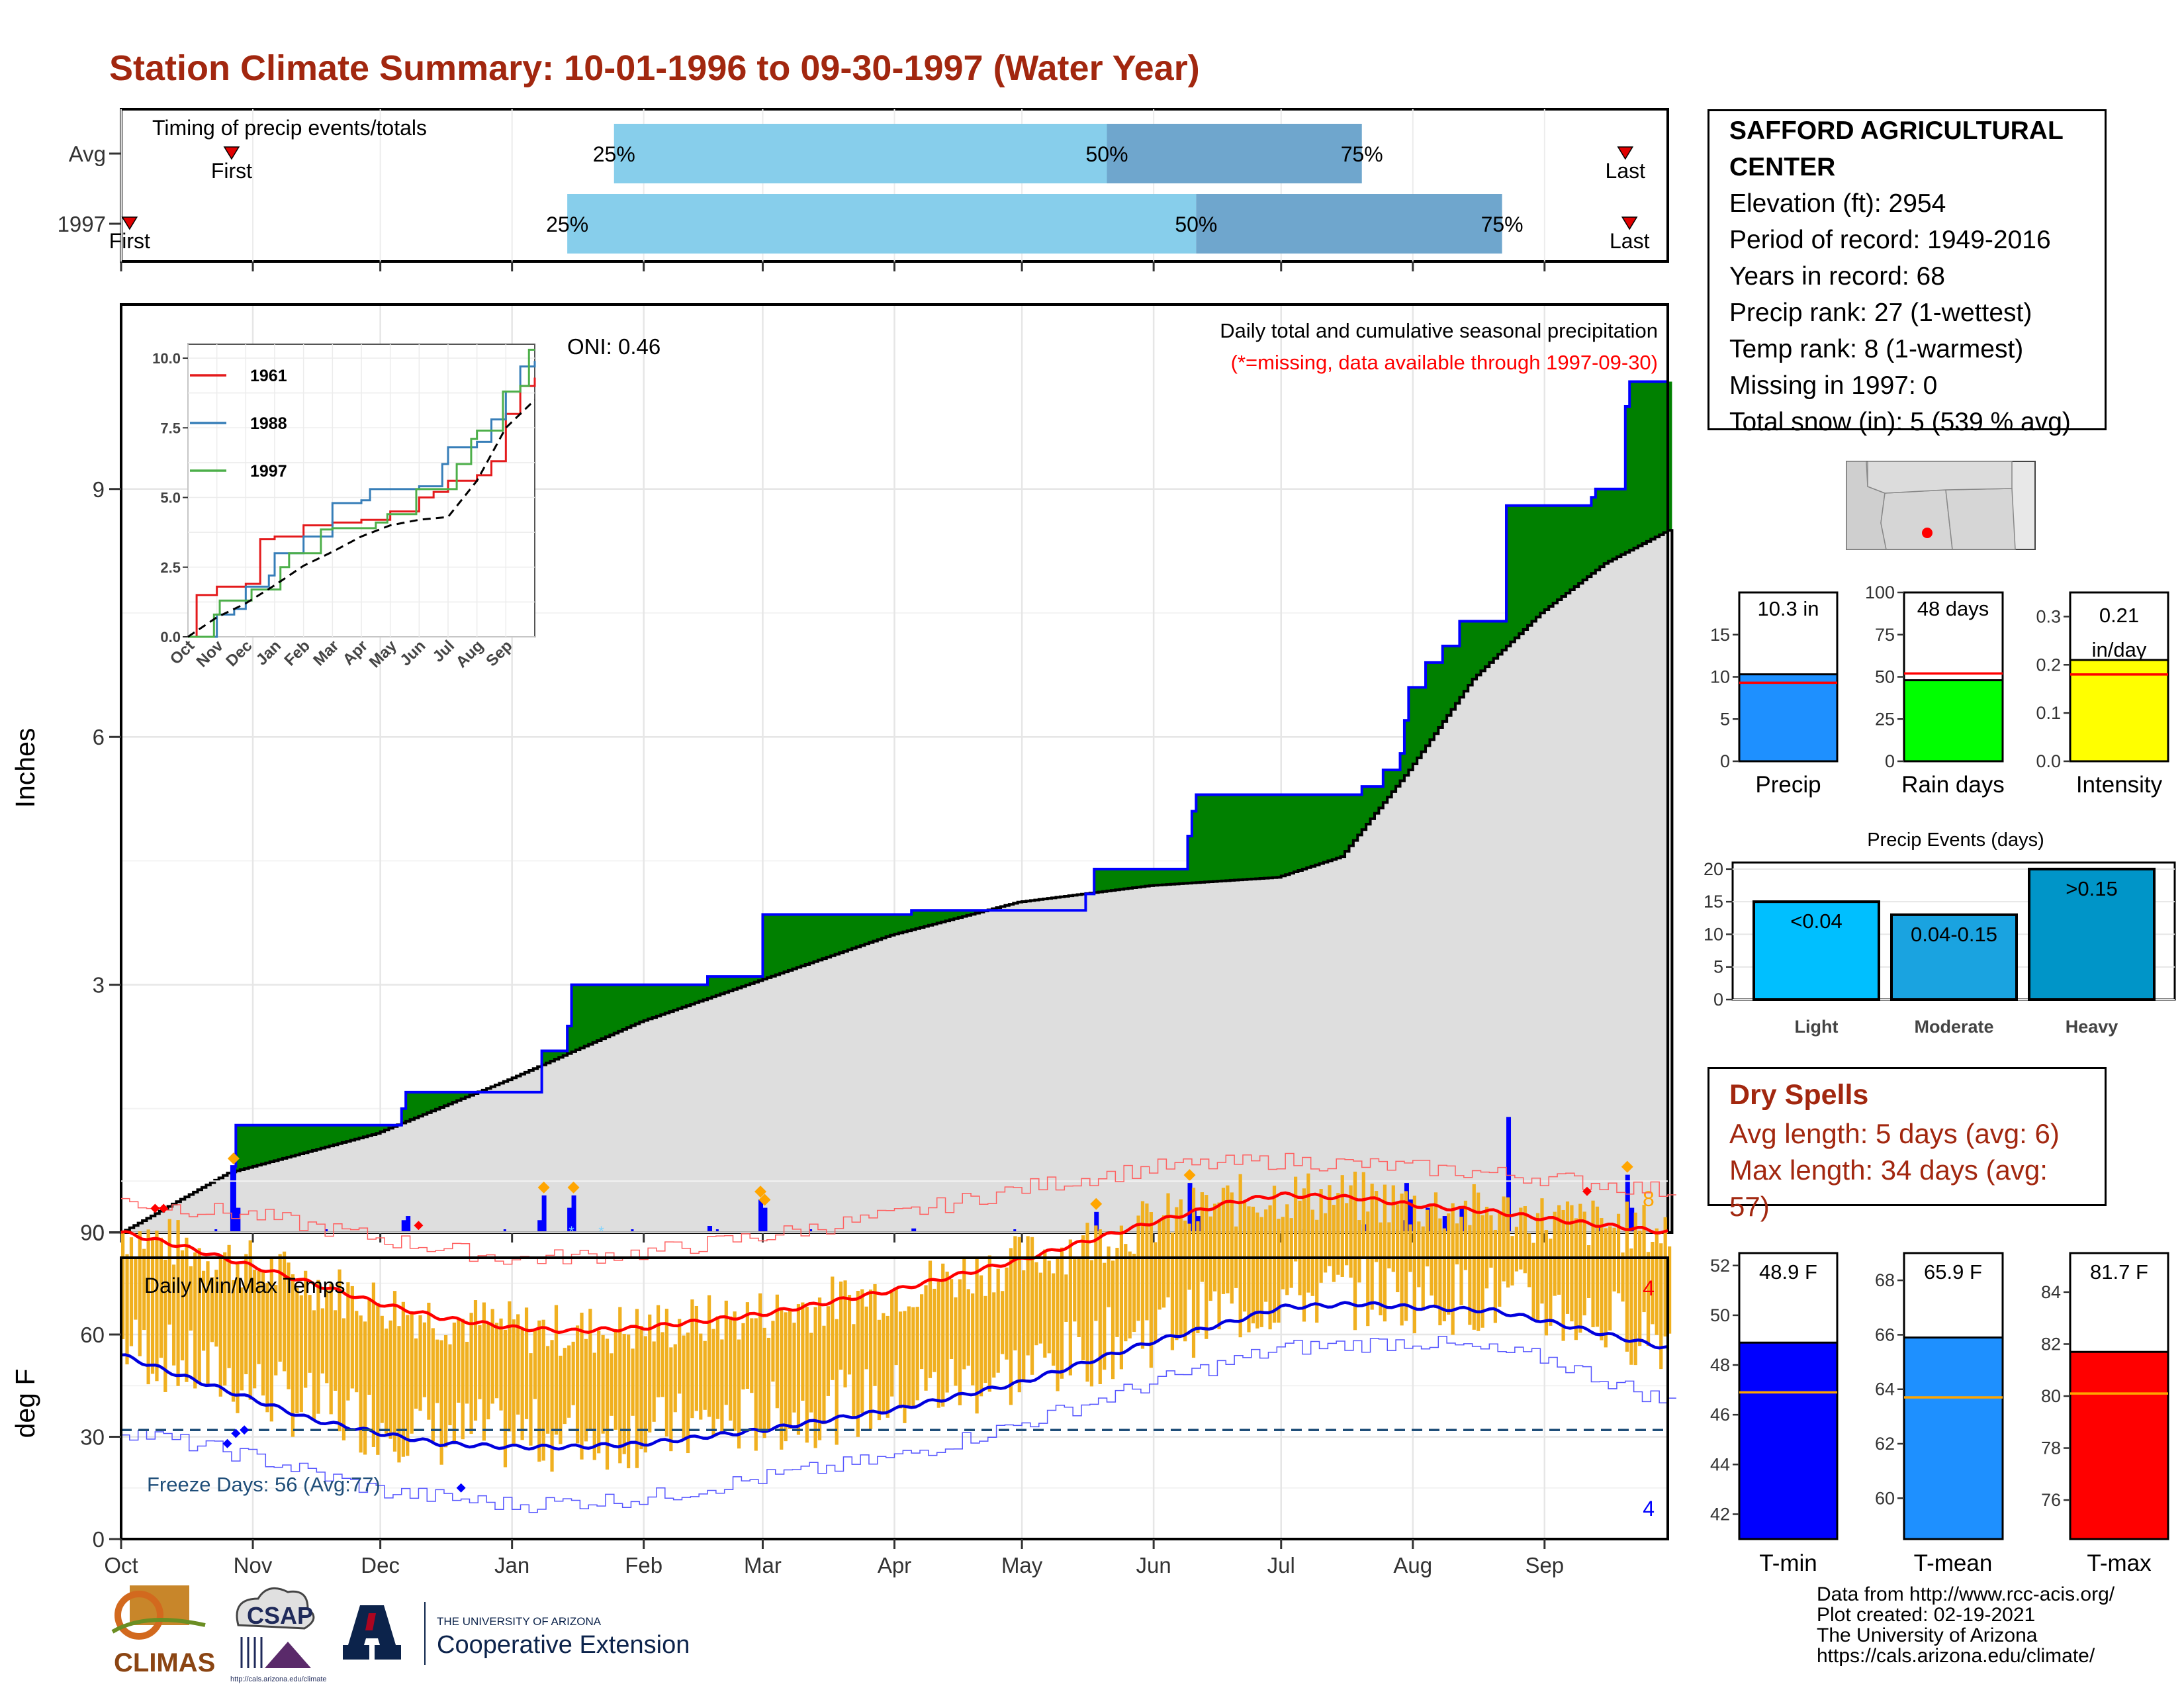  I want to click on daily-precip-bar, so click(569, 1220).